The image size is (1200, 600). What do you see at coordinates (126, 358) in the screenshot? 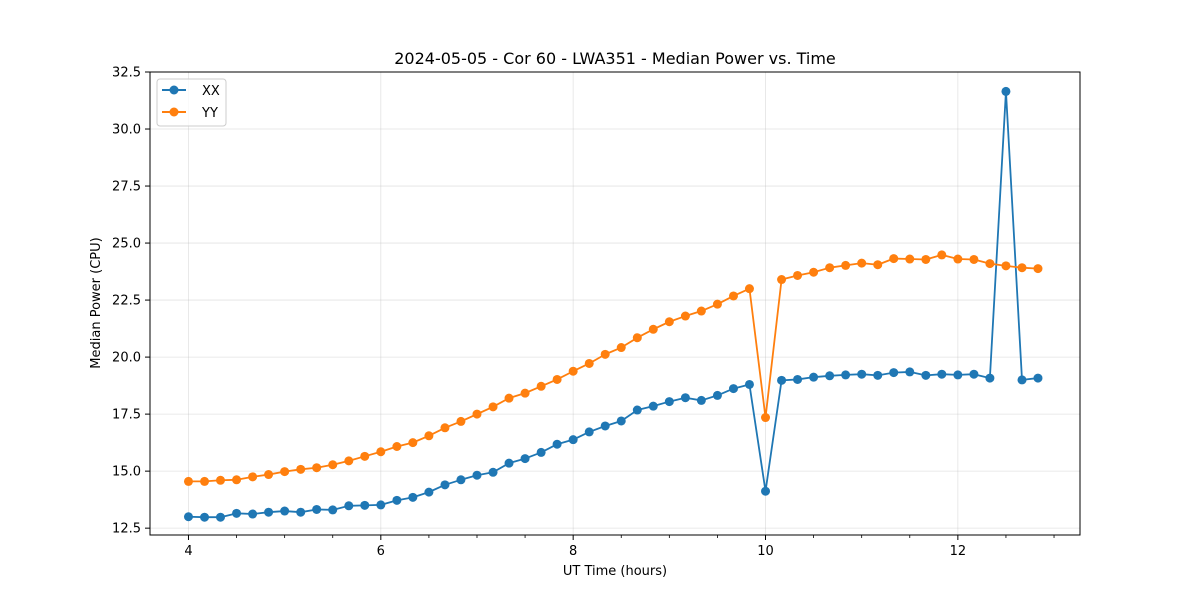
I see `y-tick-label: 20.0` at bounding box center [126, 358].